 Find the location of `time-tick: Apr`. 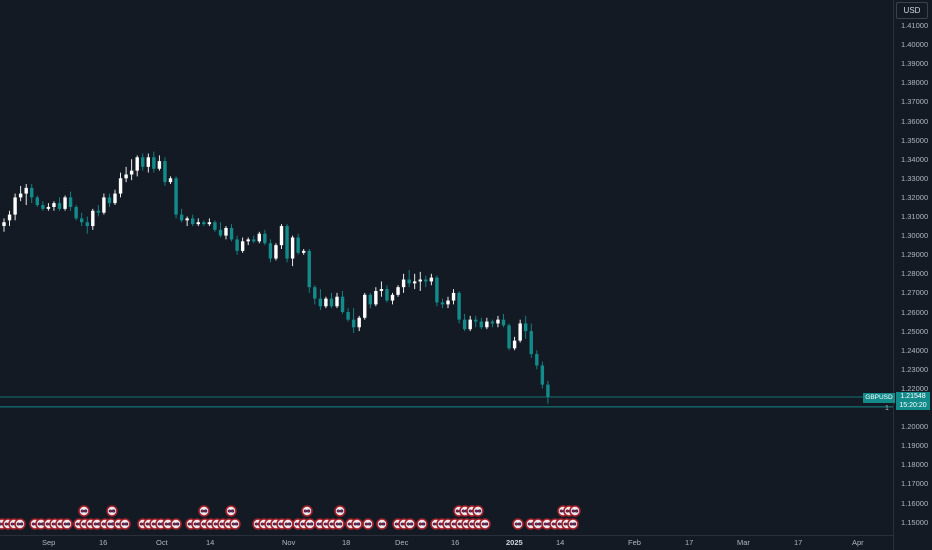

time-tick: Apr is located at coordinates (858, 542).